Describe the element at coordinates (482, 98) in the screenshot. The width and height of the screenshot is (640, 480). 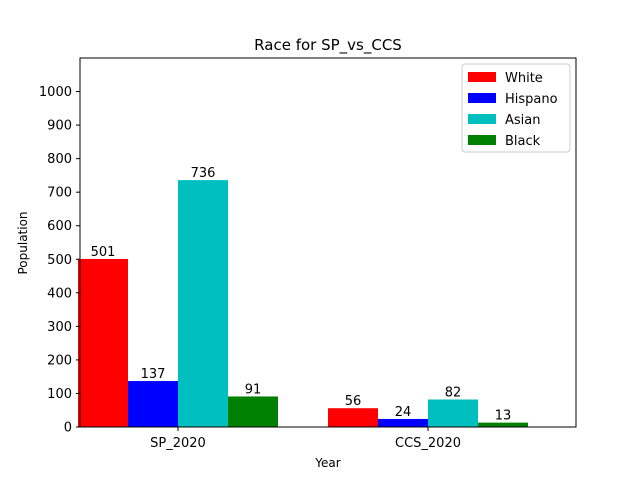
I see `legend-swatch-hispano` at that location.